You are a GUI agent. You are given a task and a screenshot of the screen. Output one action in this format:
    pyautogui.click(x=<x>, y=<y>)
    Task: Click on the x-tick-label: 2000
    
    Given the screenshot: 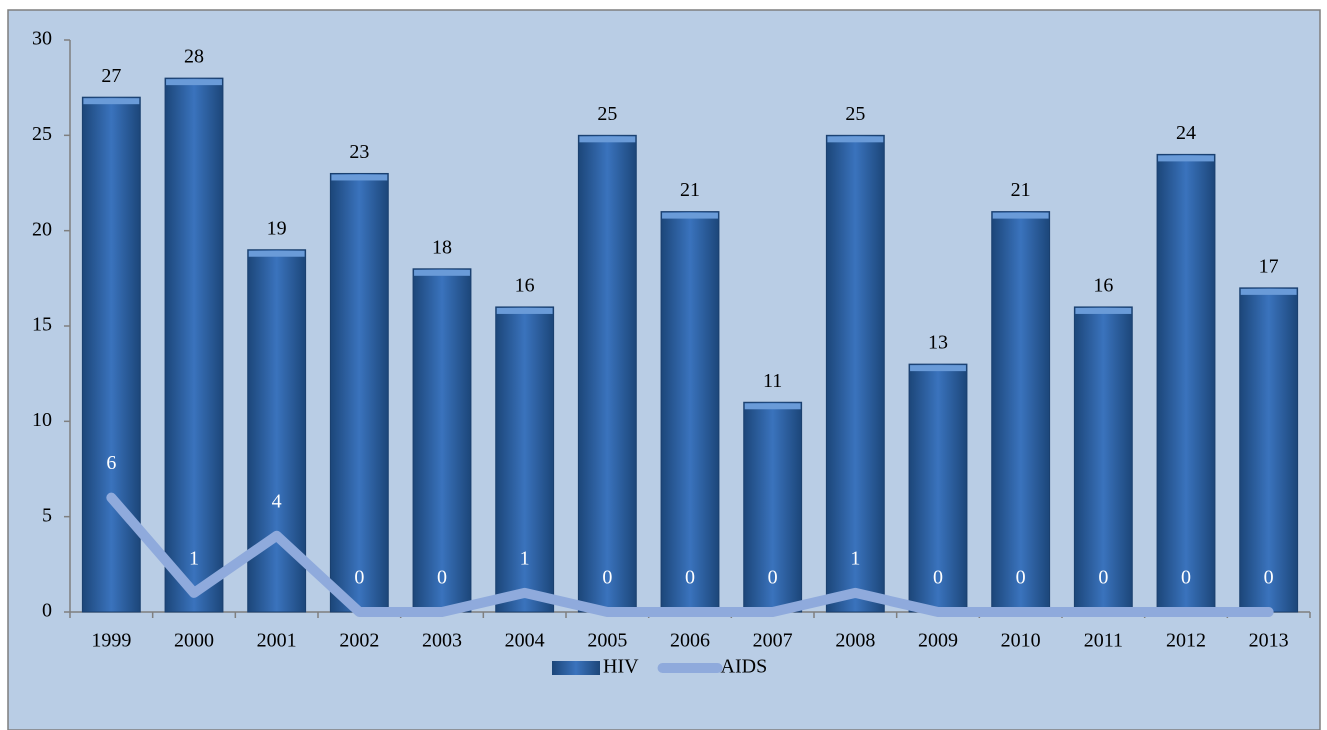 What is the action you would take?
    pyautogui.click(x=194, y=641)
    